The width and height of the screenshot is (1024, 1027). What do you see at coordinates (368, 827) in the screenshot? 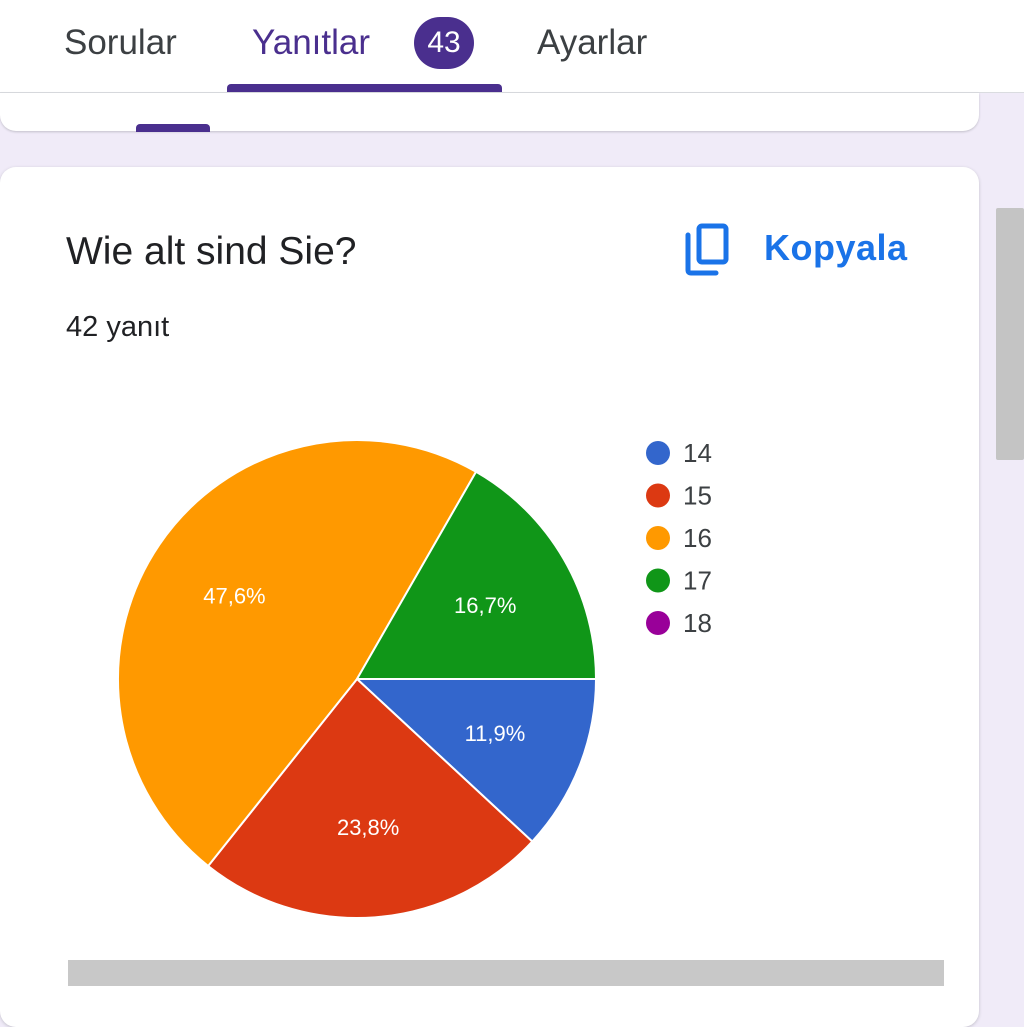
I see `pie-data-label-15: 23,8%` at bounding box center [368, 827].